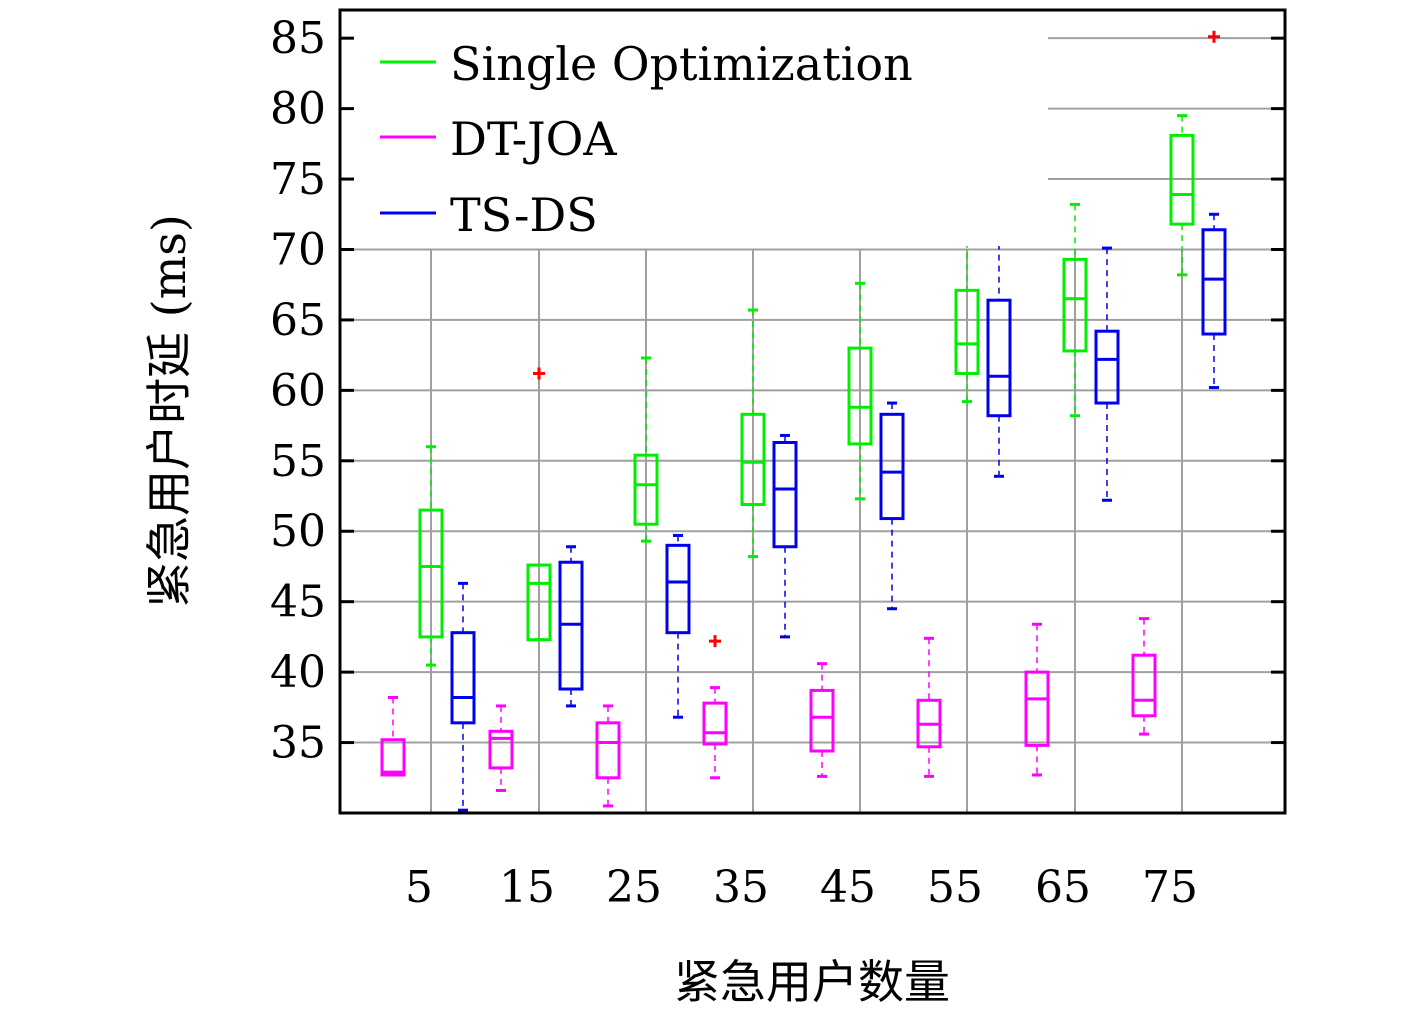  What do you see at coordinates (169, 411) in the screenshot?
I see `y-axis-title: 紧急用户时延 (ms)` at bounding box center [169, 411].